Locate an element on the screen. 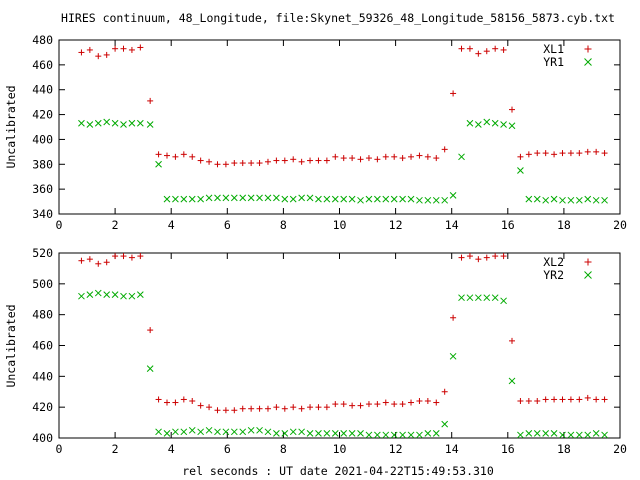 The height and width of the screenshot is (480, 640). y-tick-label: 340 is located at coordinates (42, 214).